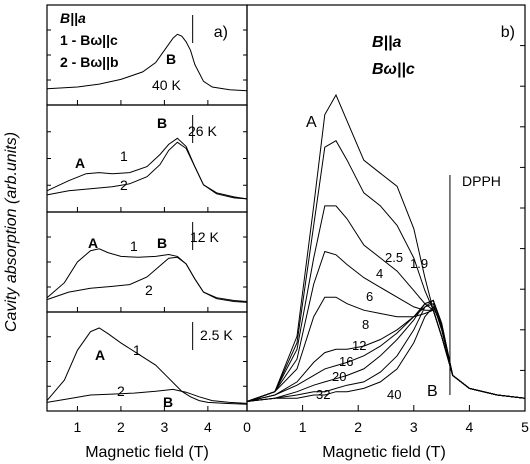 The width and height of the screenshot is (530, 464). Describe the element at coordinates (11, 232) in the screenshot. I see `y-axis-label: Cavity absorption (arb.units)` at that location.